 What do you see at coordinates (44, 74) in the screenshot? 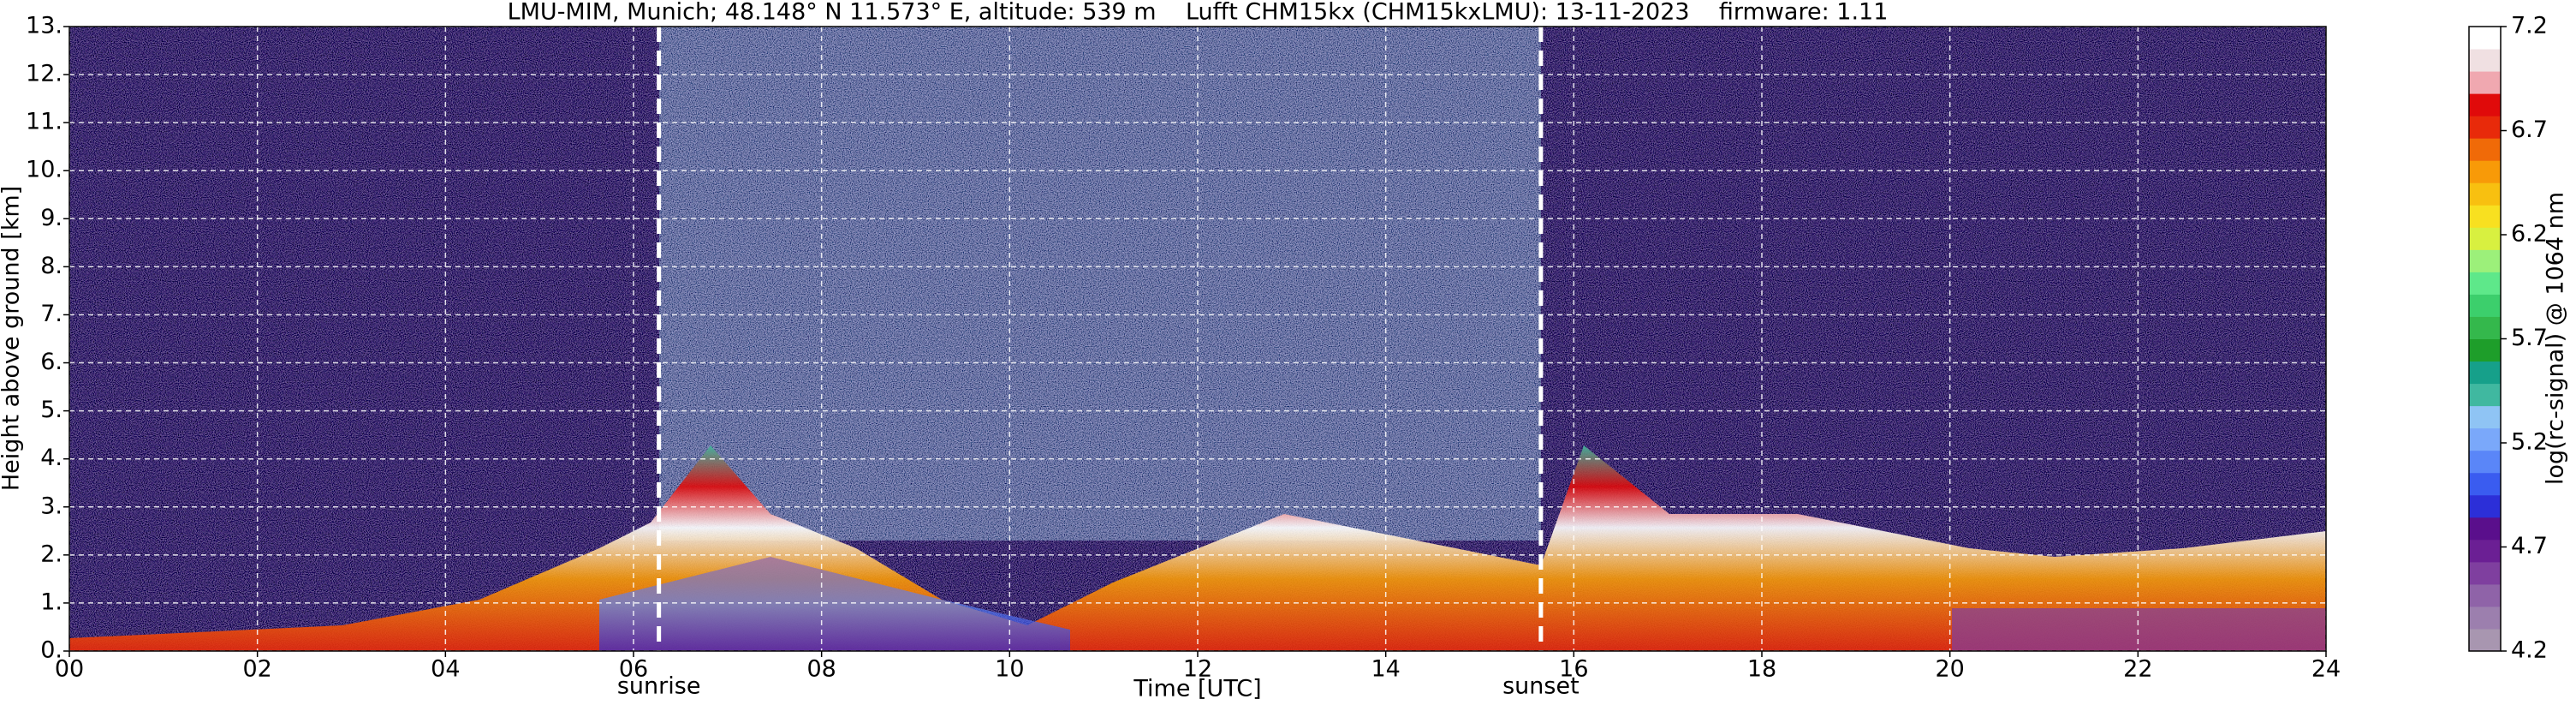
I see `y-tick-label: 12.` at bounding box center [44, 74].